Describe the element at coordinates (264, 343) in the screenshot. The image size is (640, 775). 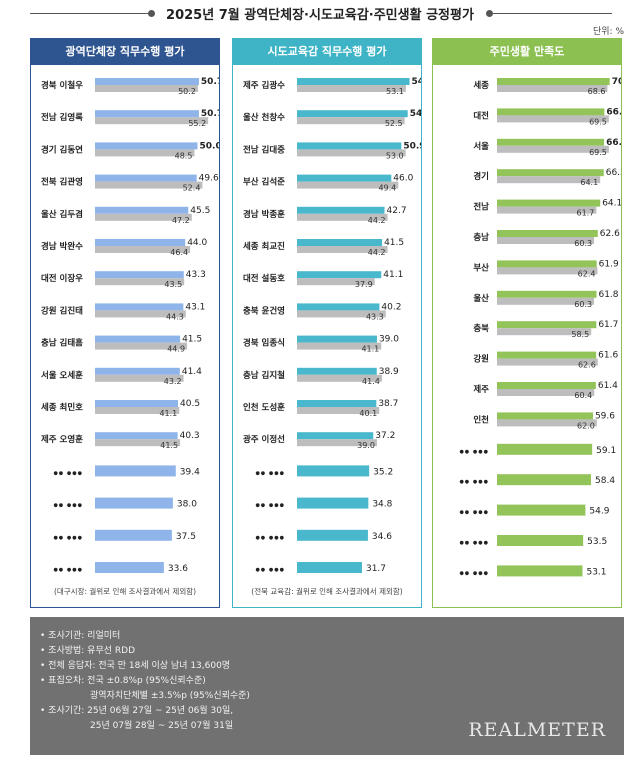
I see `category-label: 경북 임종식` at that location.